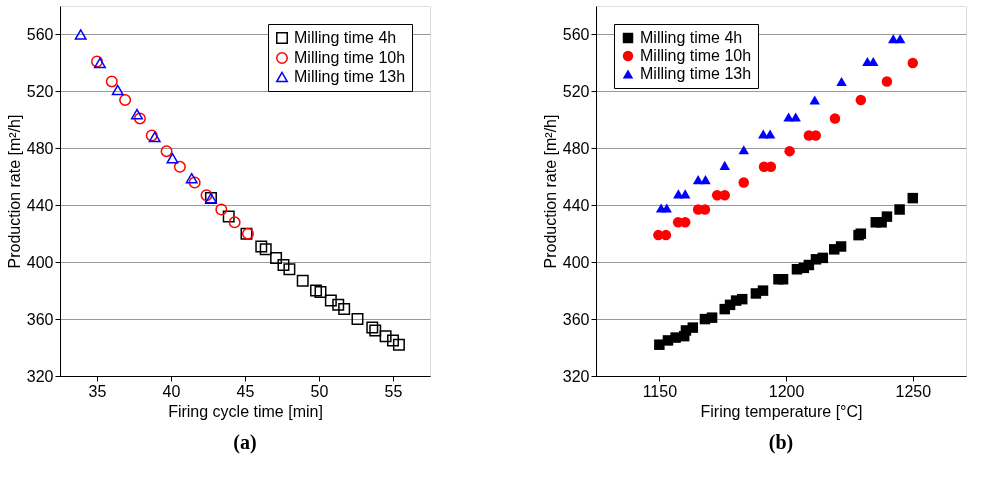 The width and height of the screenshot is (1007, 492). I want to click on x-axis-title: Firing cycle time [min], so click(245, 411).